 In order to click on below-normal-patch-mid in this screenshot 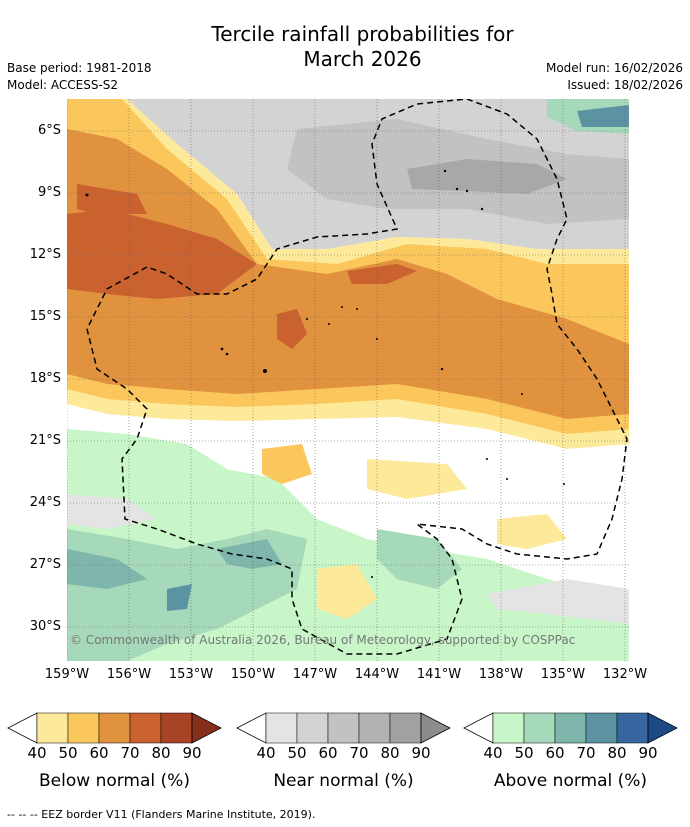, I will do `click(287, 464)`.